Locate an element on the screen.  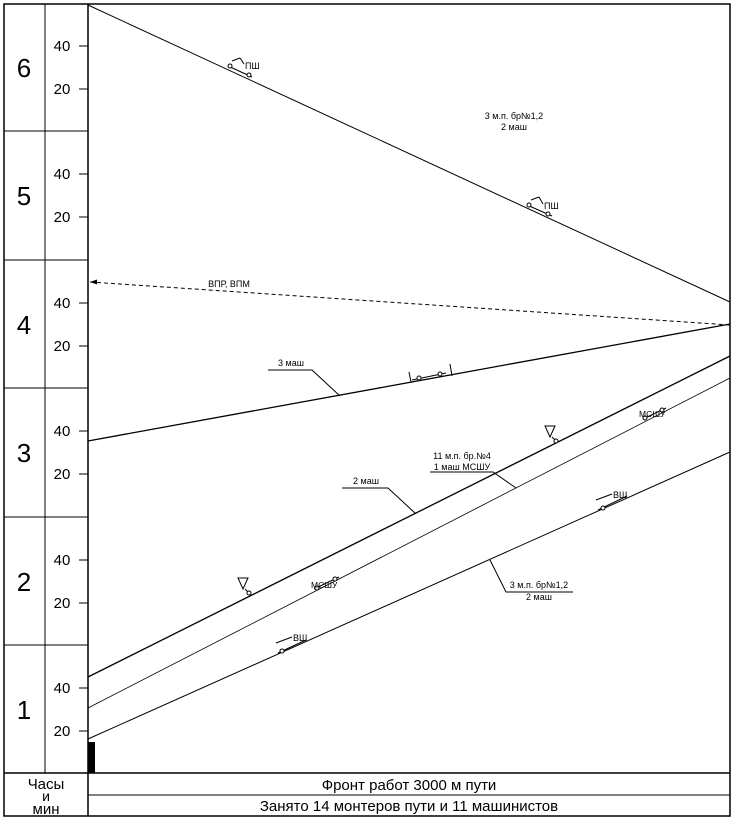
brigade12-bottom-line2: 2 маш is located at coordinates (539, 597).